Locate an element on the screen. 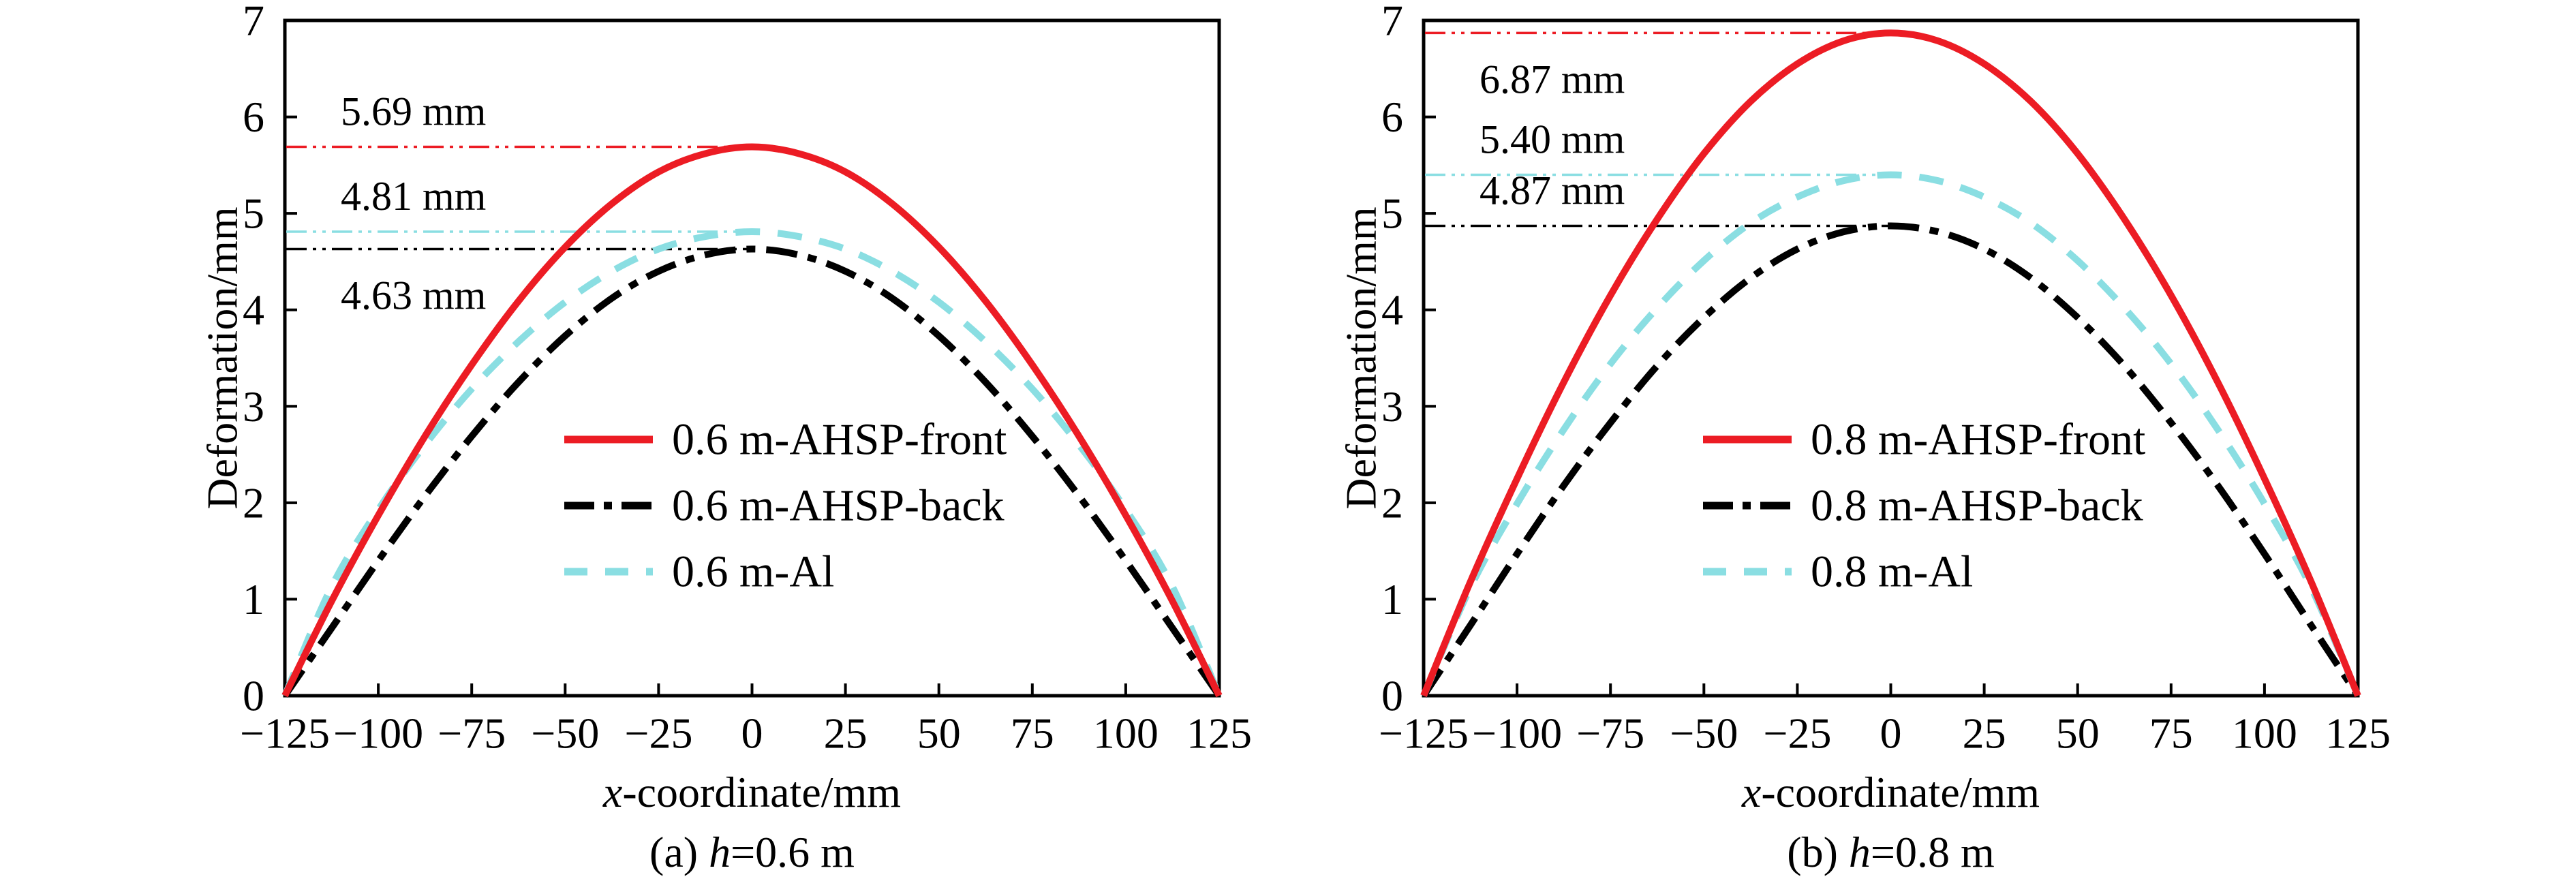 The image size is (2576, 879). legend-label: 0.6 m-Al is located at coordinates (753, 572).